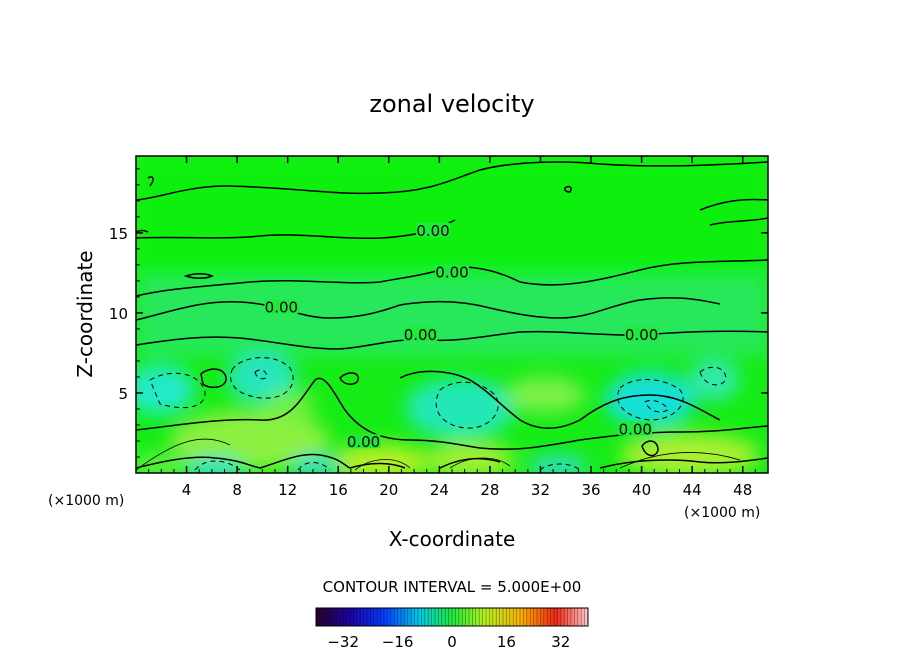  I want to click on colorbar-tick-label: −32, so click(343, 642).